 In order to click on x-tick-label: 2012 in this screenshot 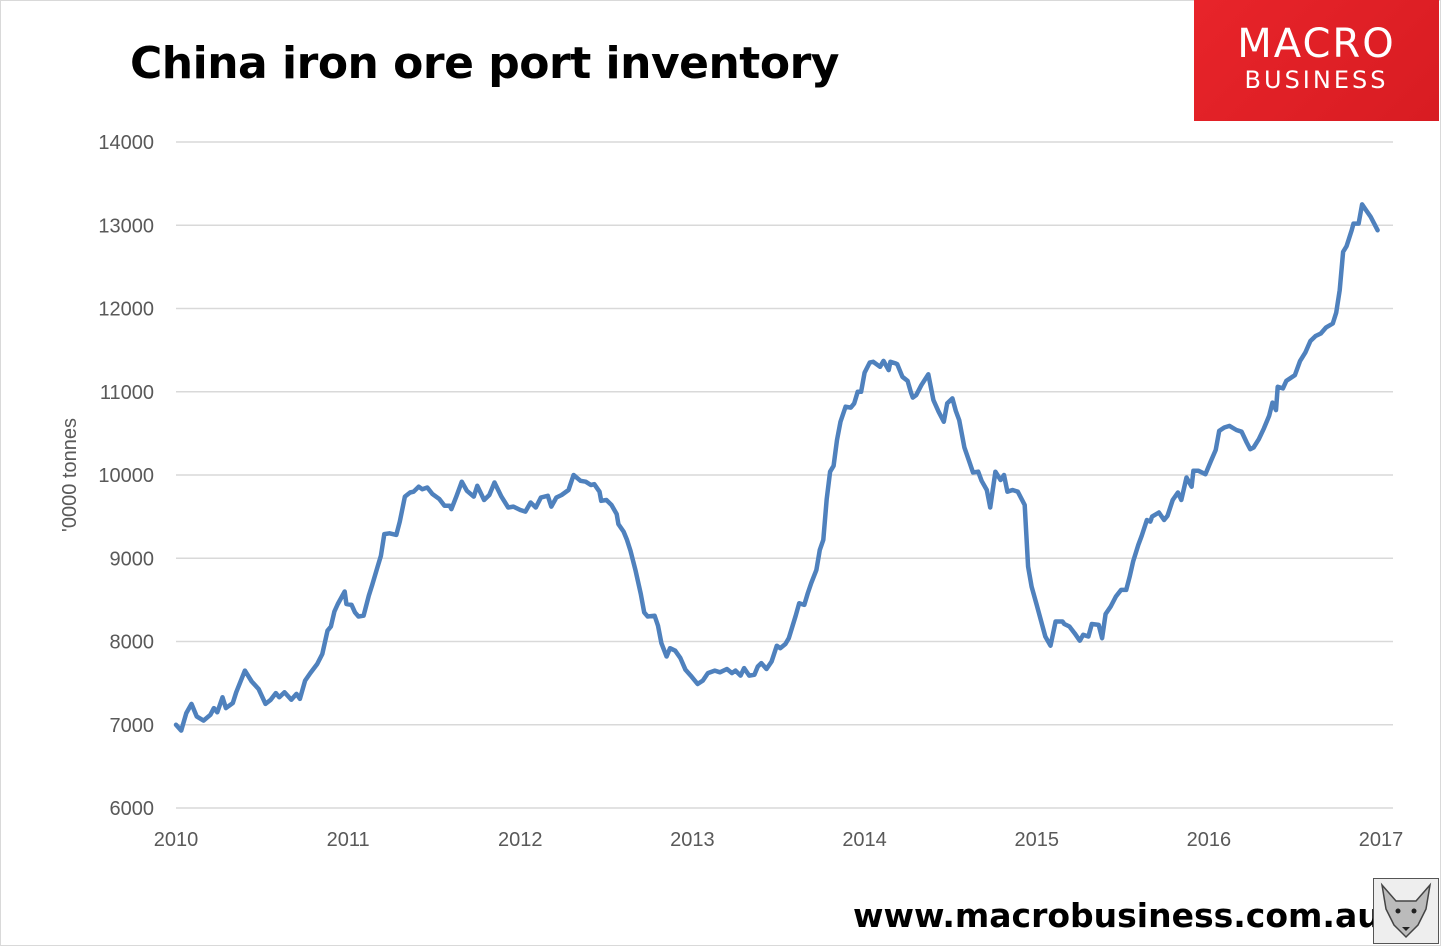, I will do `click(520, 840)`.